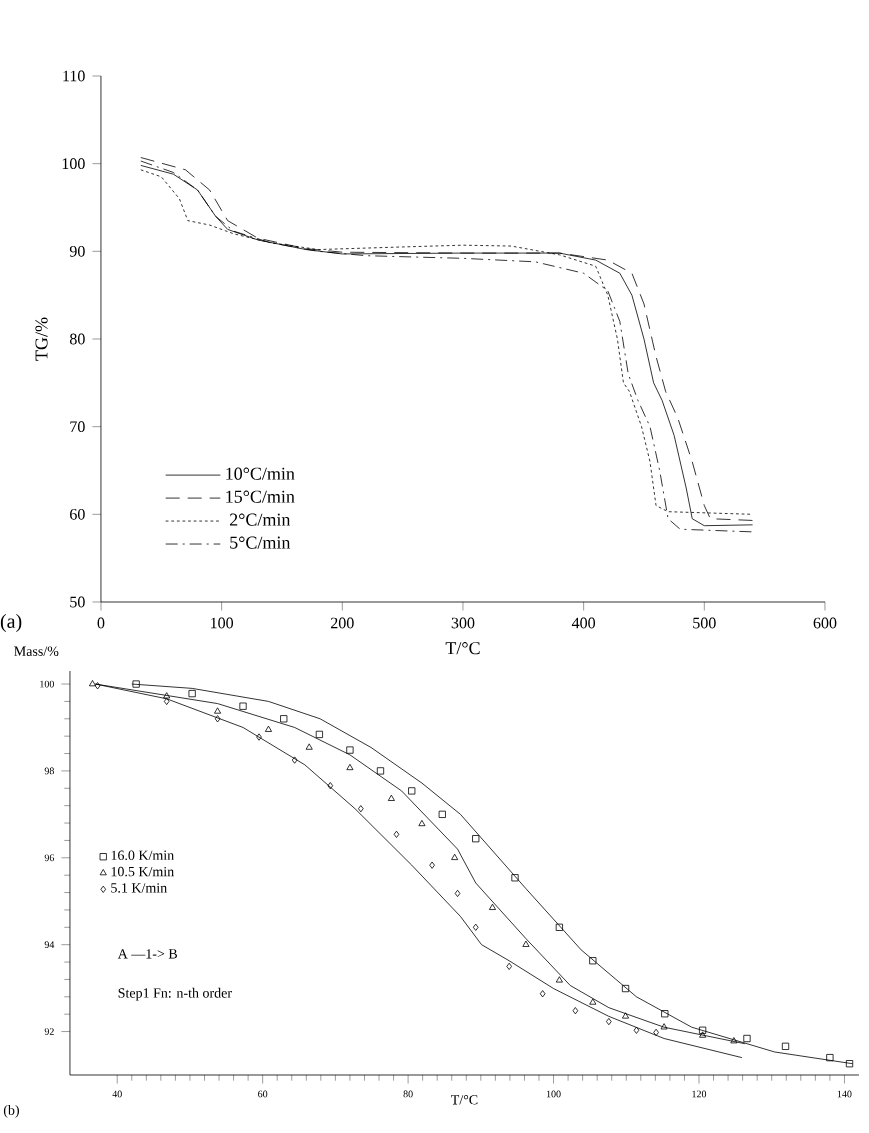 The height and width of the screenshot is (1133, 869). What do you see at coordinates (260, 542) in the screenshot?
I see `legend-label: 5°C/min` at bounding box center [260, 542].